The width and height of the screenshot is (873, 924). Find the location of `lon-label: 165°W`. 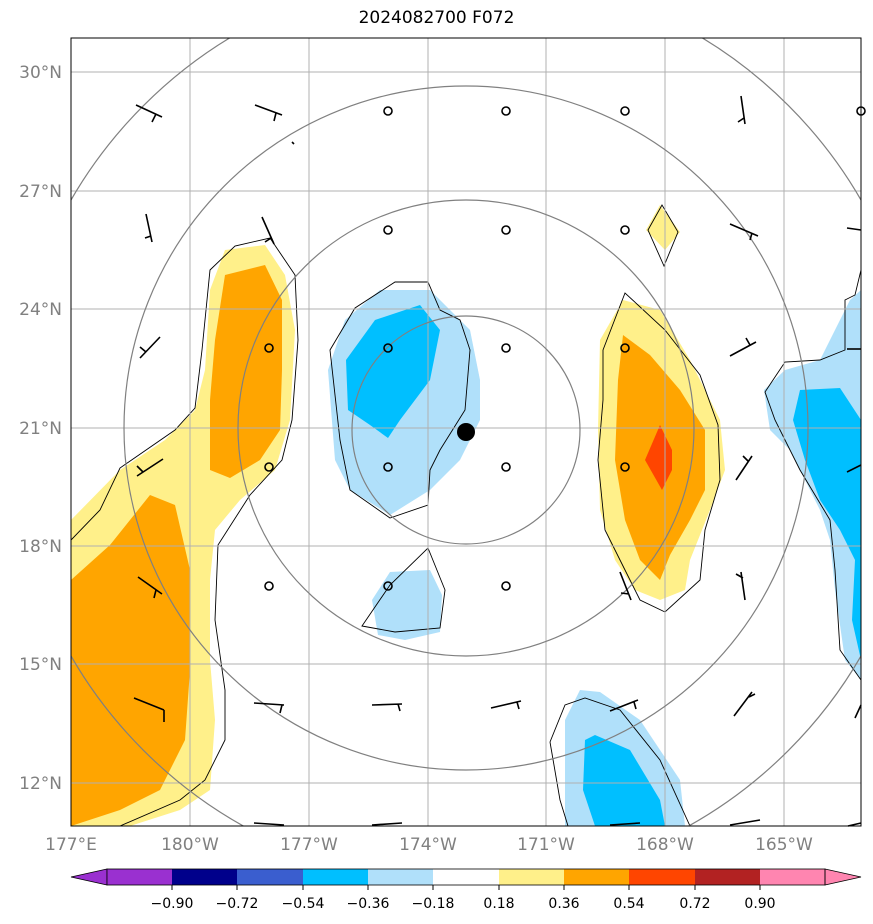

lon-label: 165°W is located at coordinates (784, 845).